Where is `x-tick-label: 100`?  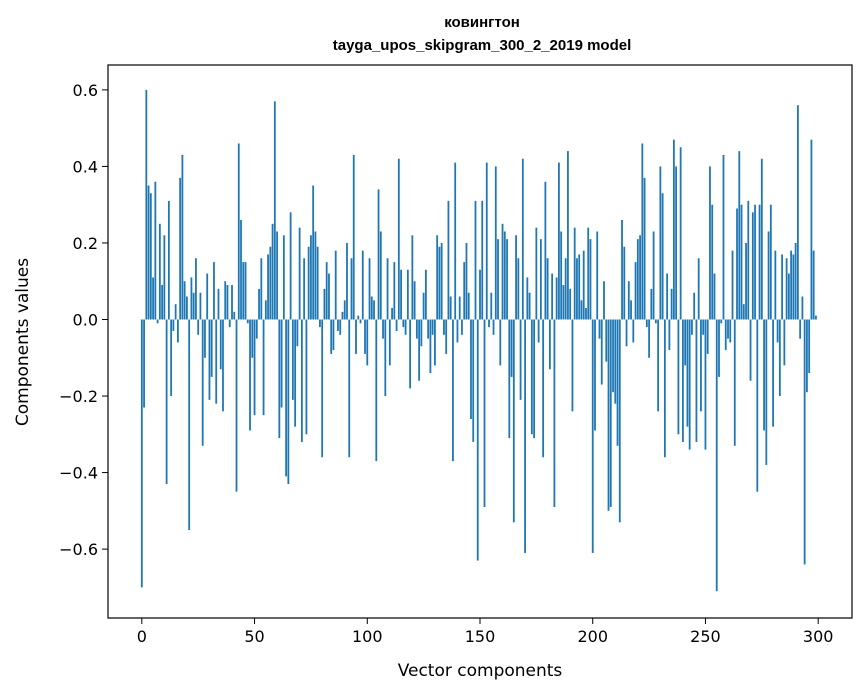 x-tick-label: 100 is located at coordinates (367, 636).